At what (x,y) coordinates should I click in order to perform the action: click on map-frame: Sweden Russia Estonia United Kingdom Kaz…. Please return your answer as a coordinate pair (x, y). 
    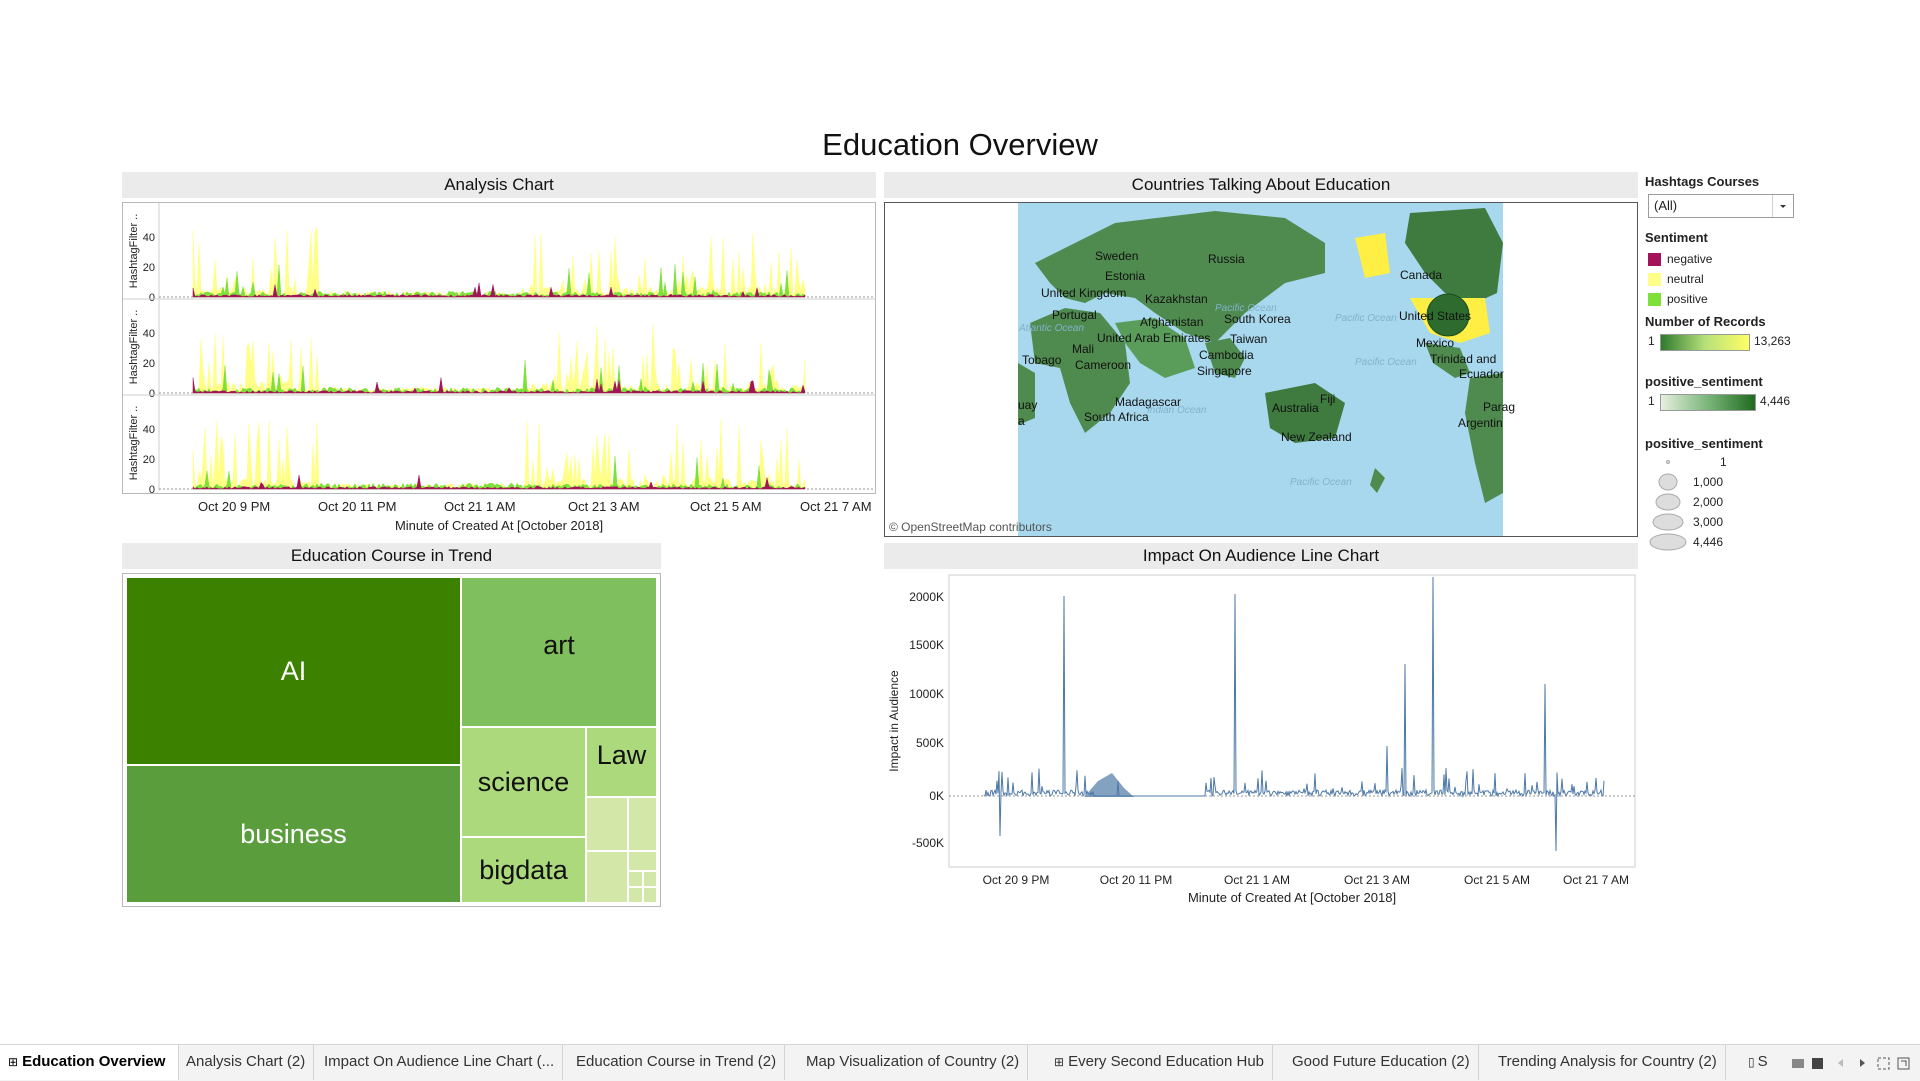
    Looking at the image, I should click on (1261, 369).